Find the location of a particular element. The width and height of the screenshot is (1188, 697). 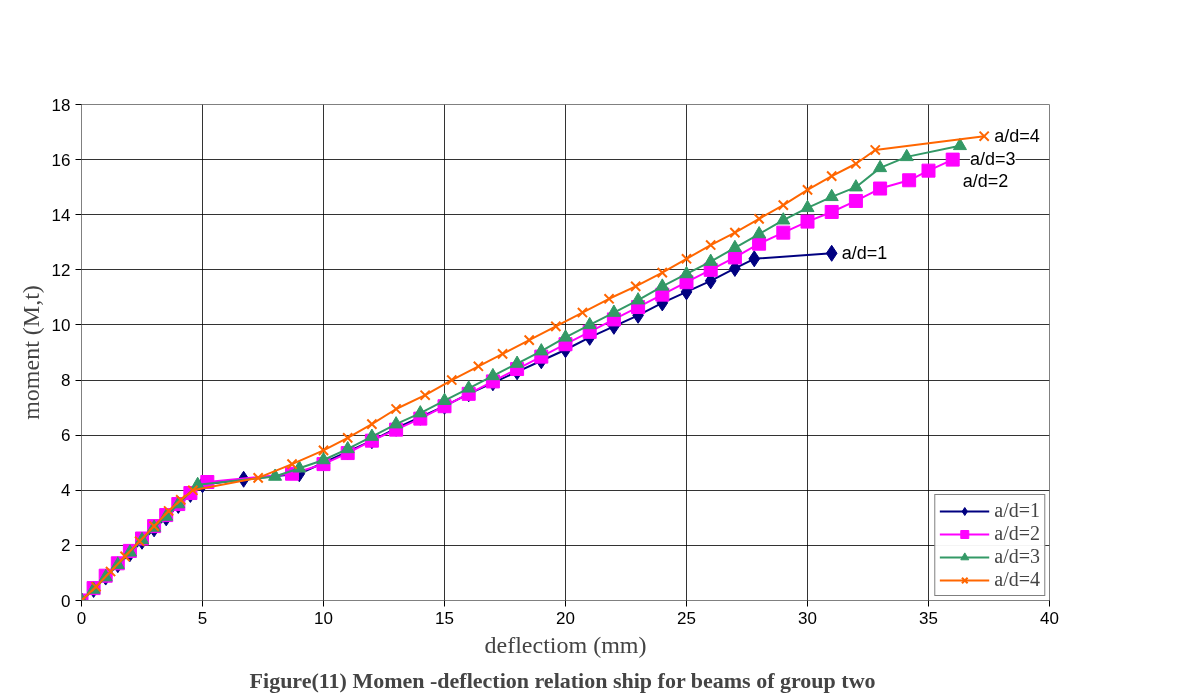

legend-label: a/d=3 is located at coordinates (1017, 556).